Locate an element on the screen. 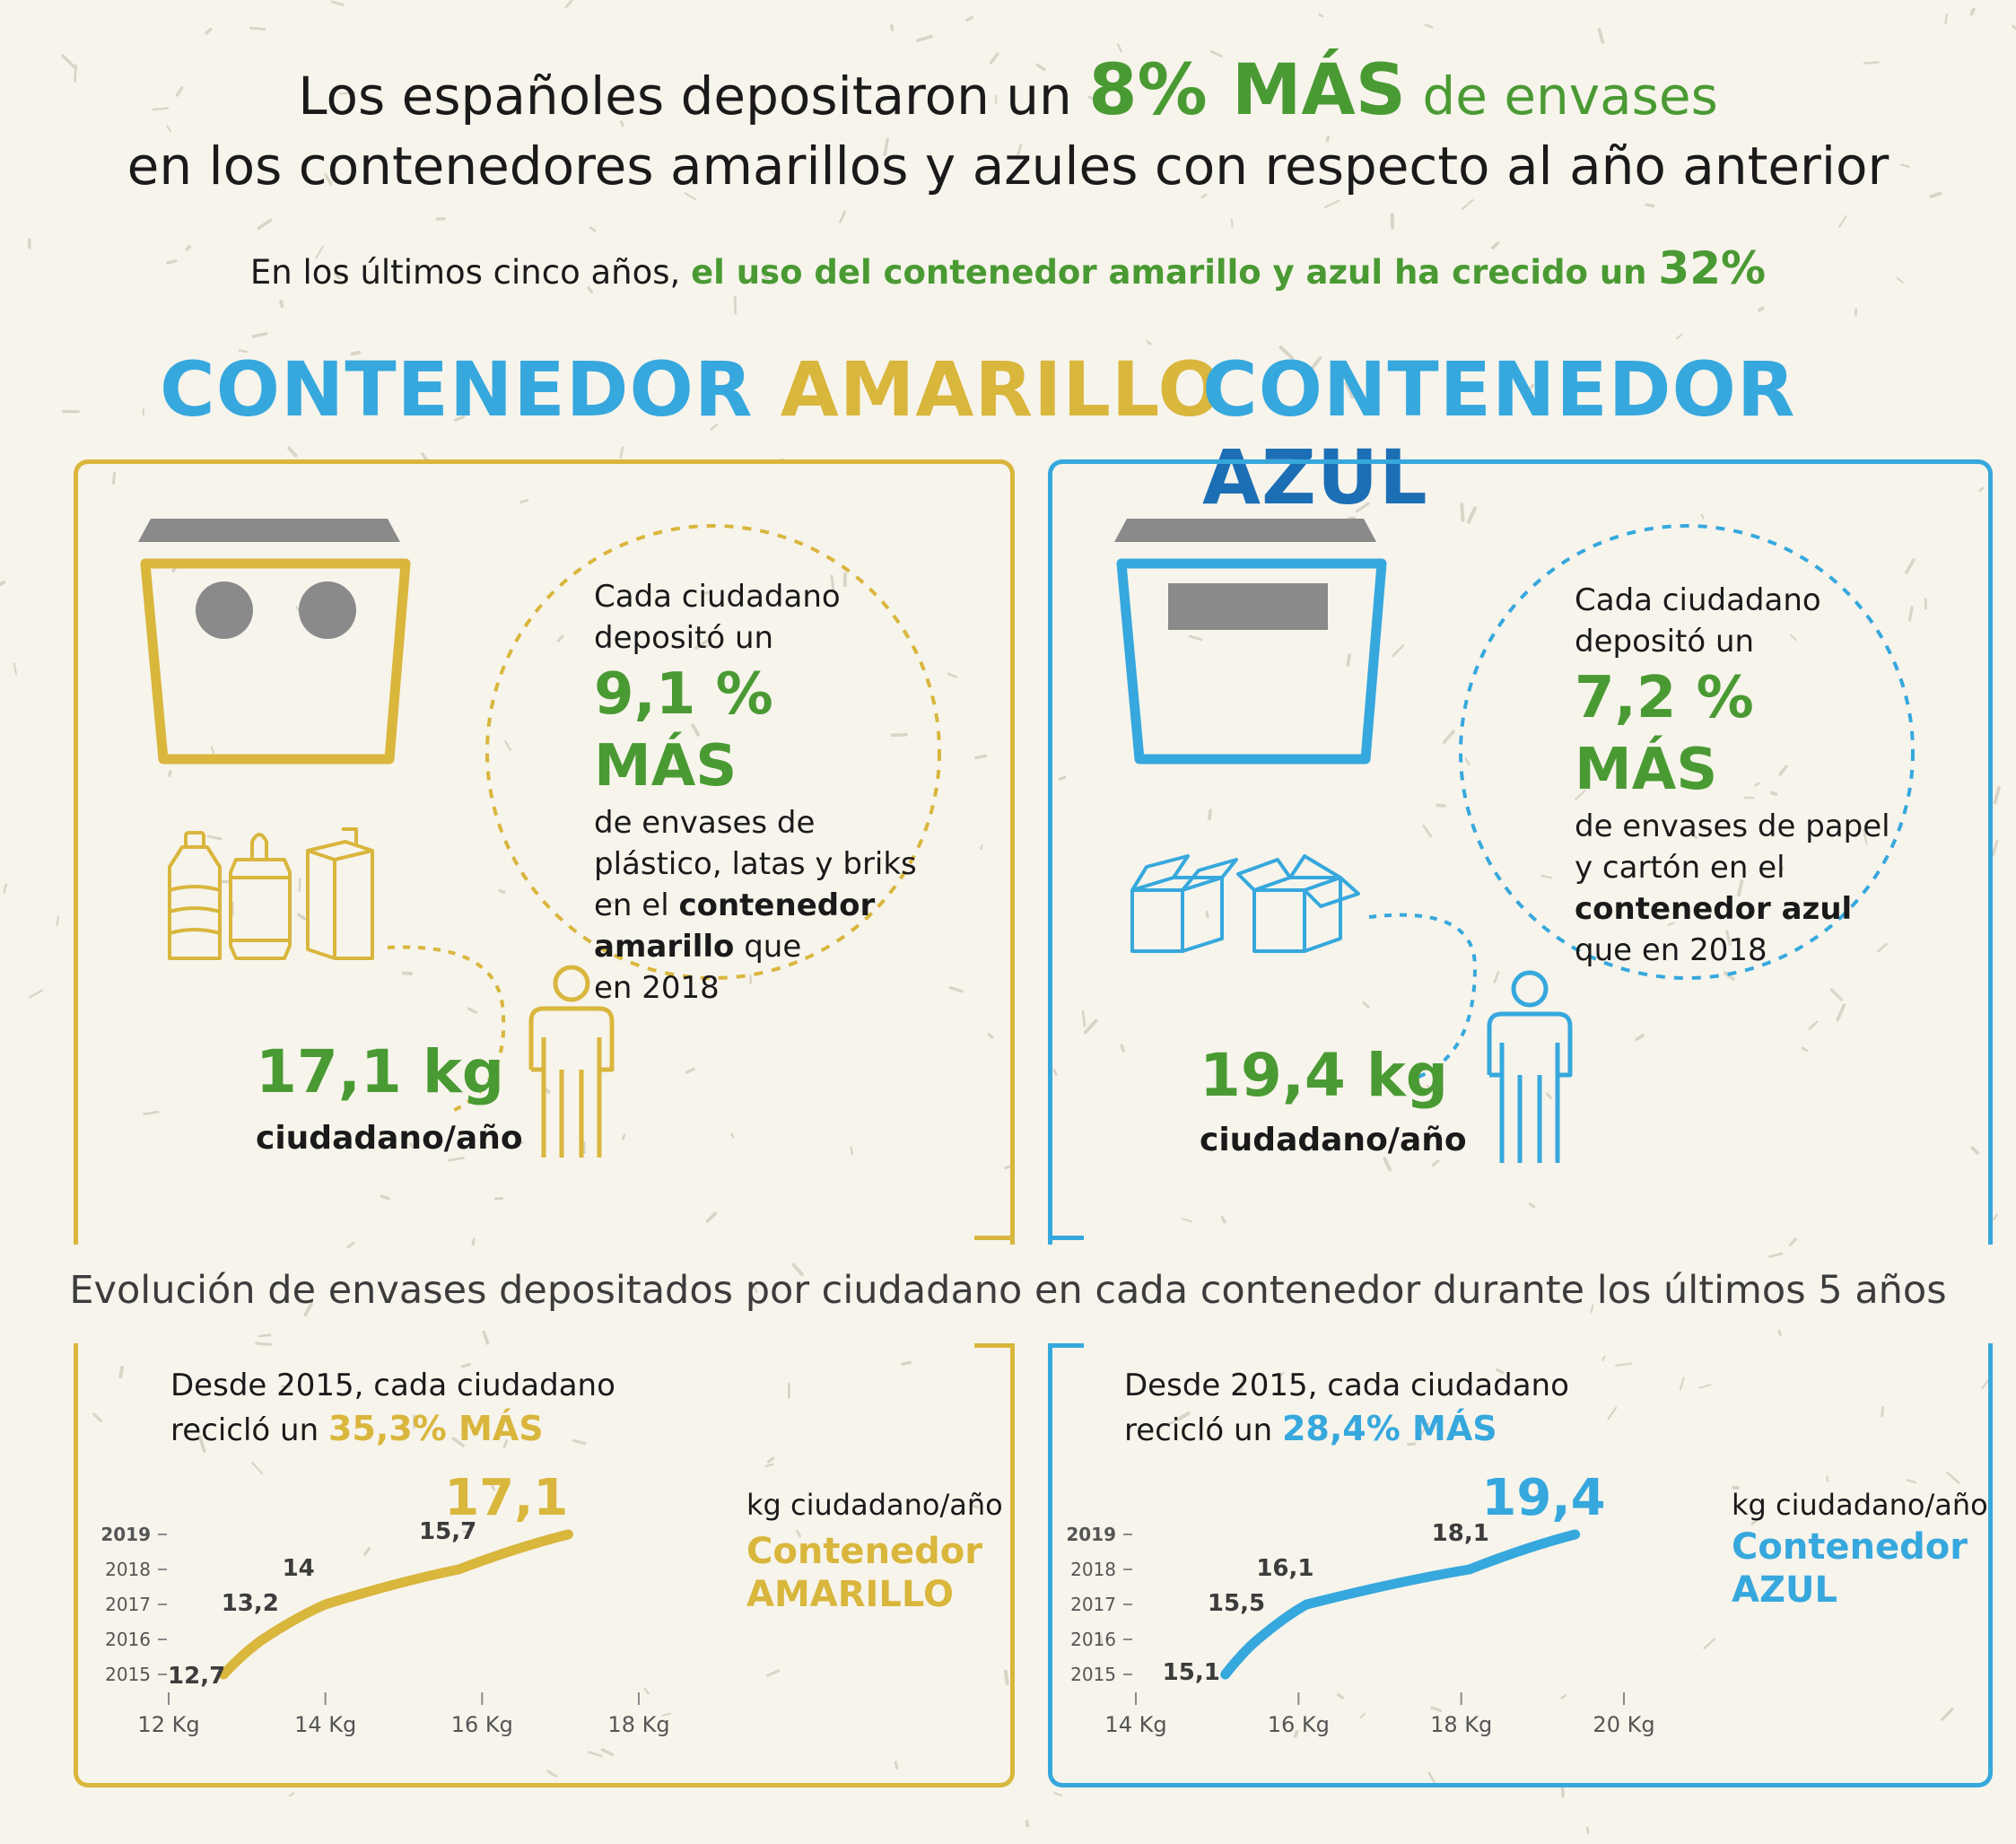 The image size is (2016, 1844). y-tick-label: 2017 is located at coordinates (1093, 1604).